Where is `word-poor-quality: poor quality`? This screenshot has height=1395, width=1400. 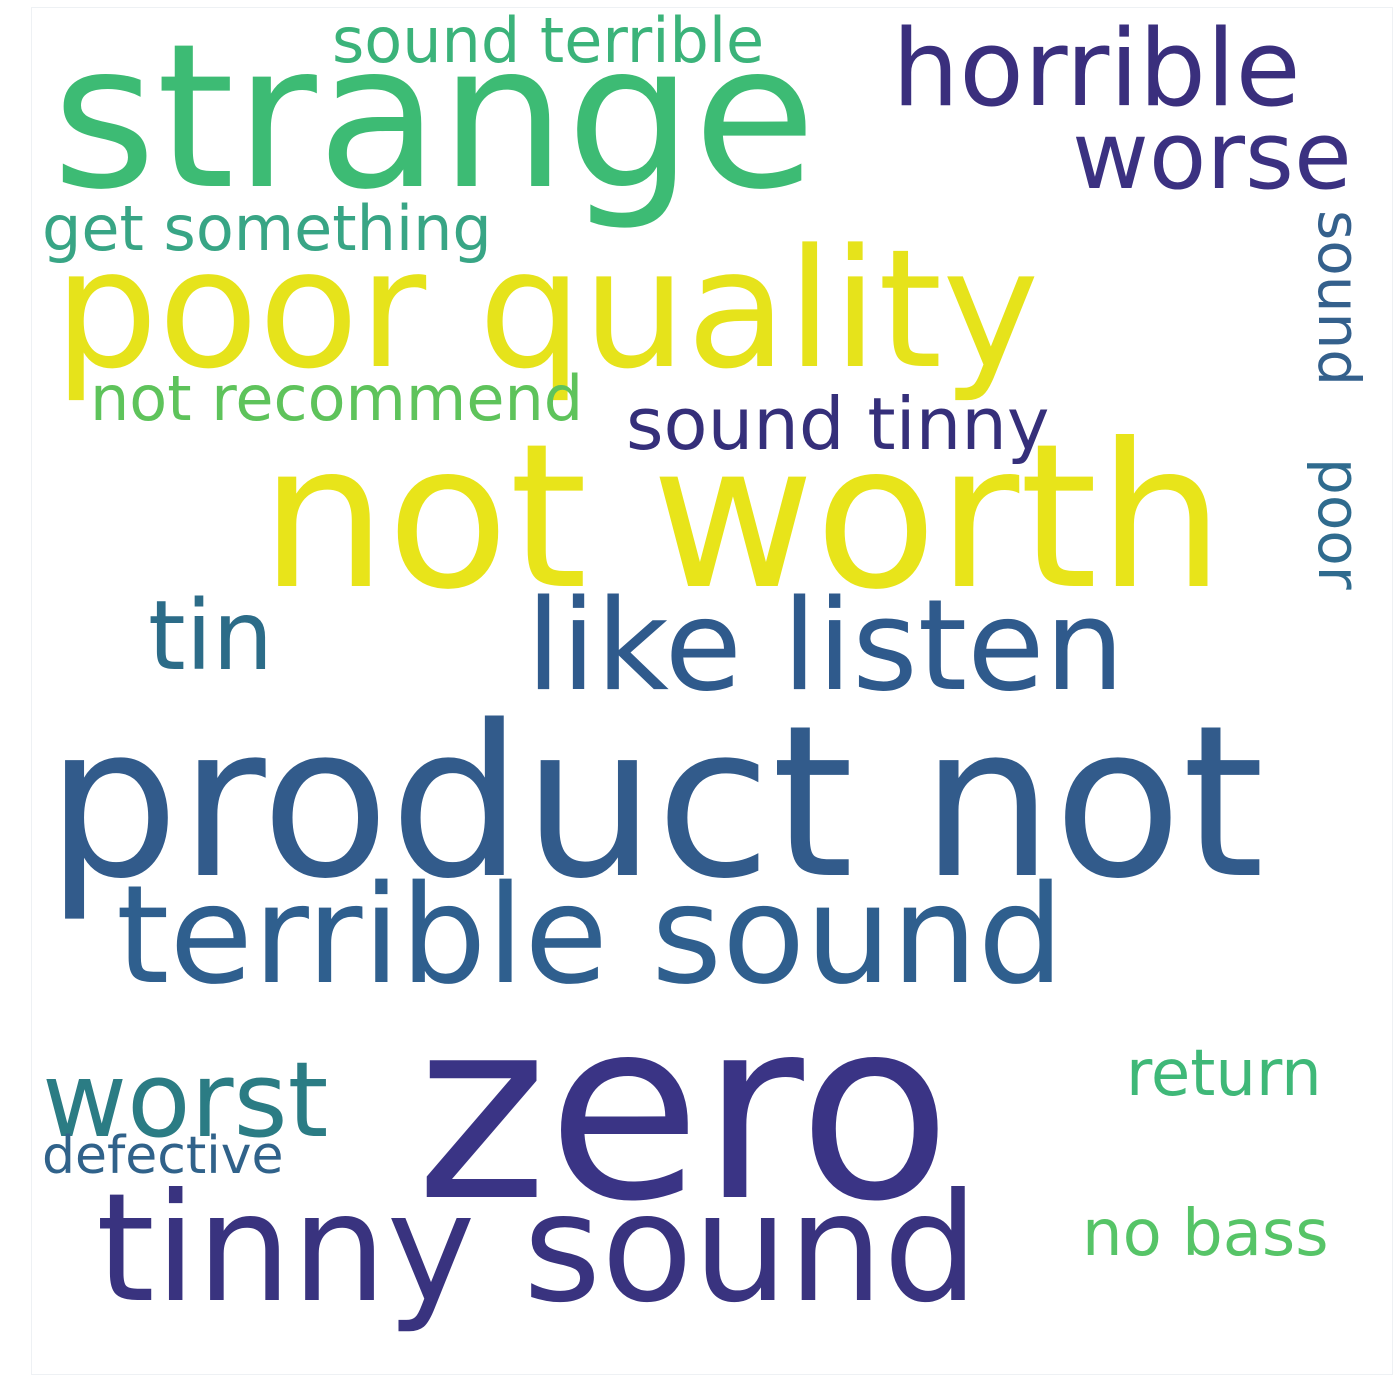 word-poor-quality: poor quality is located at coordinates (547, 309).